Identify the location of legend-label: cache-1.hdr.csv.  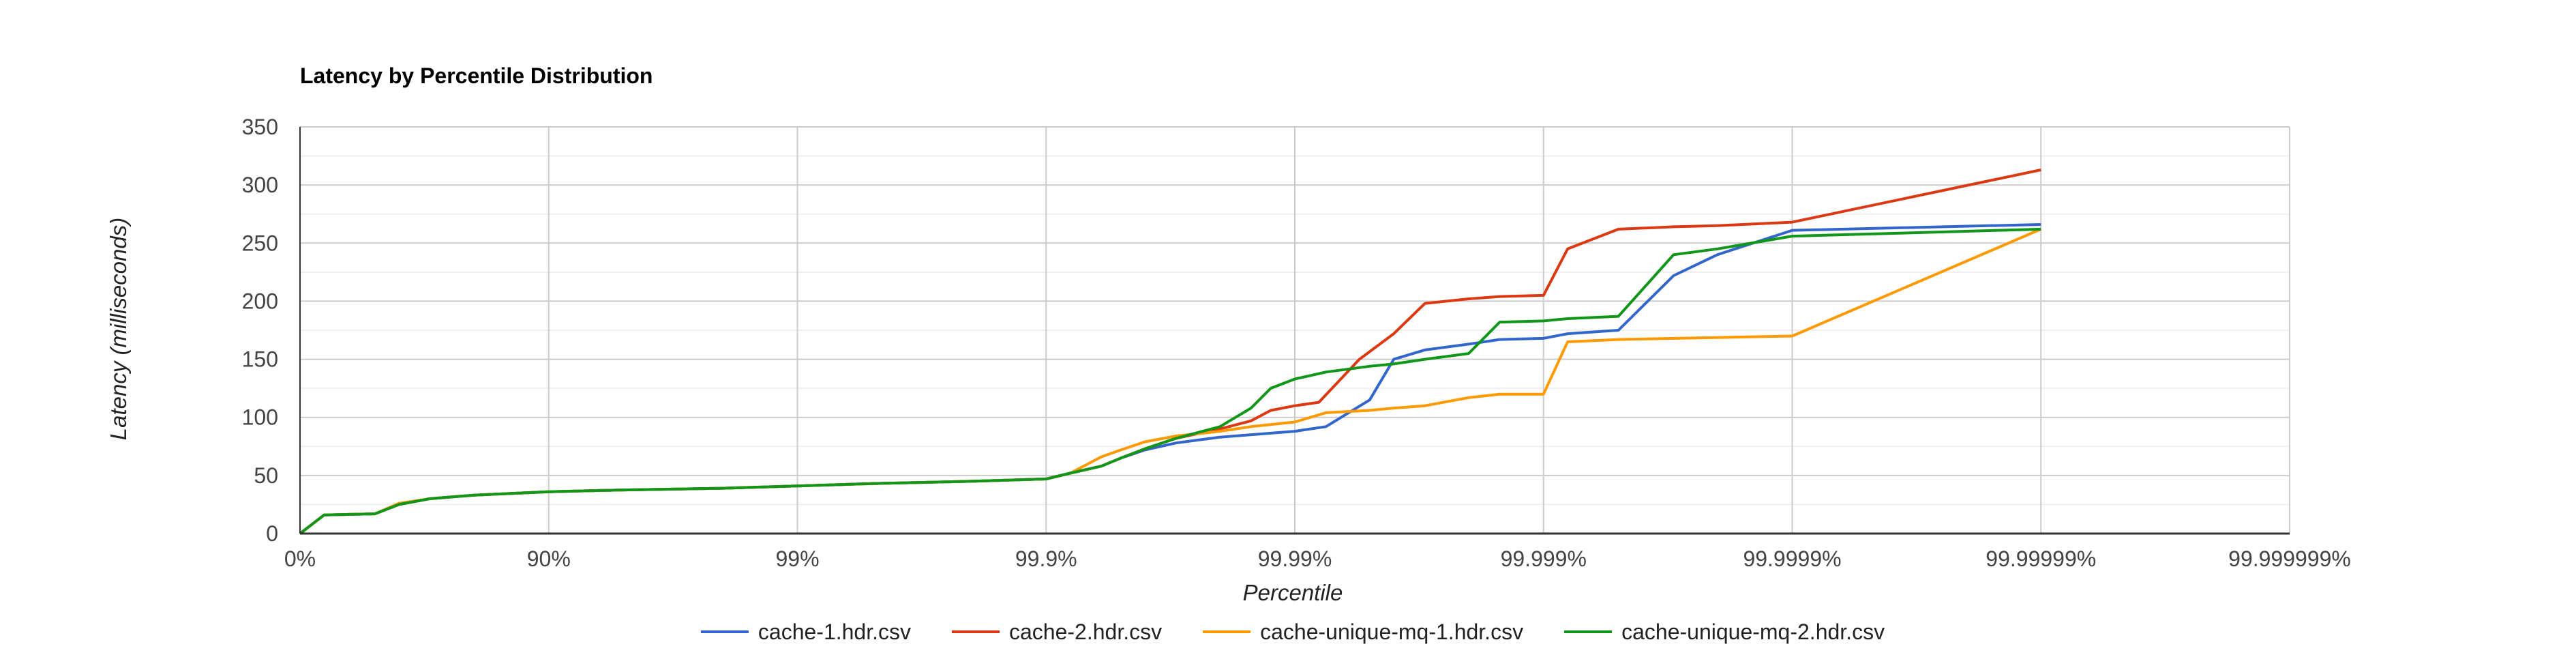
(834, 632).